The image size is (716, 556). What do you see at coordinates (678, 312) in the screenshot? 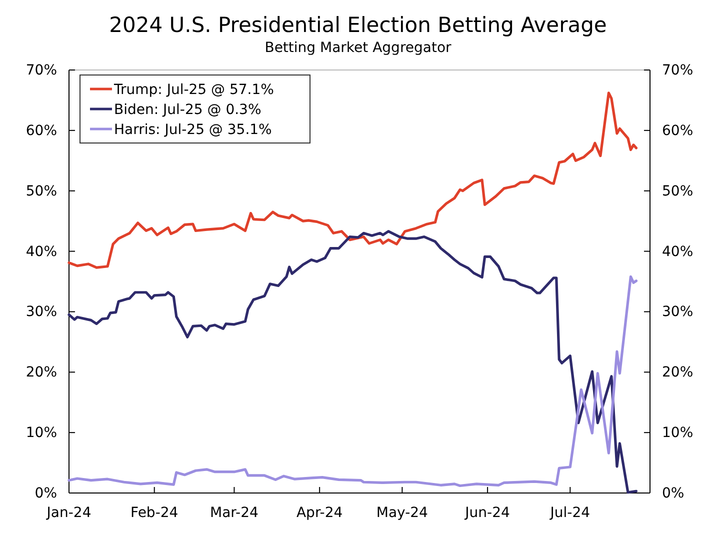
I see `y2-tick-label: 30%` at bounding box center [678, 312].